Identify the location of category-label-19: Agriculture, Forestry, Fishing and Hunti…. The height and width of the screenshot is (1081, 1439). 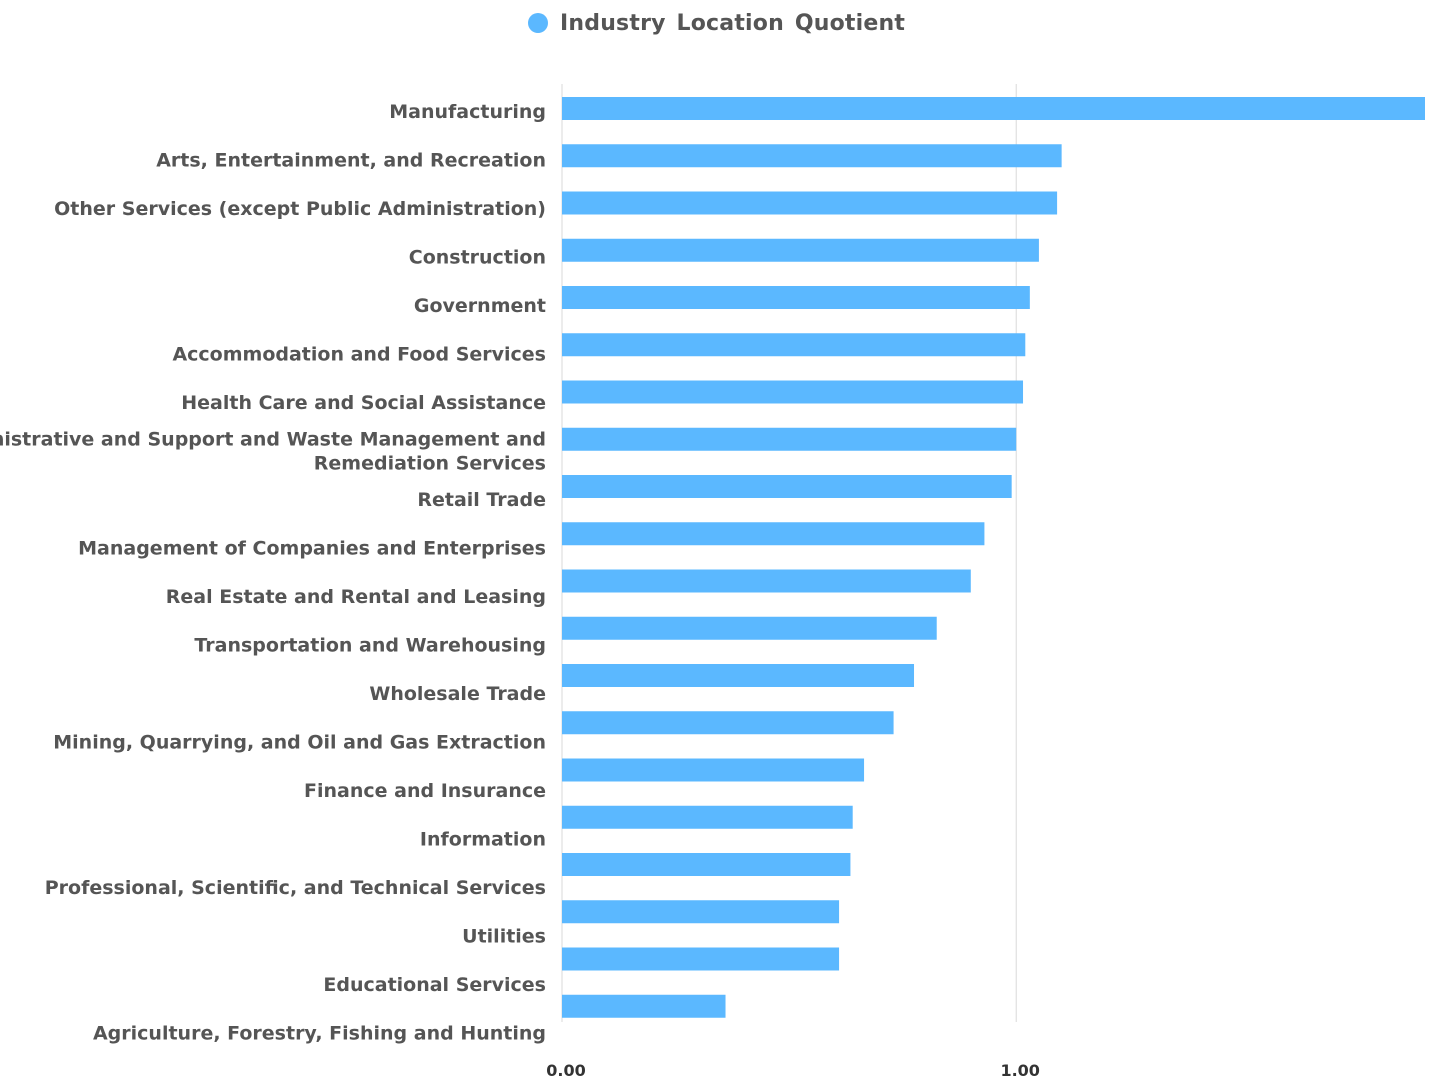
(319, 1034).